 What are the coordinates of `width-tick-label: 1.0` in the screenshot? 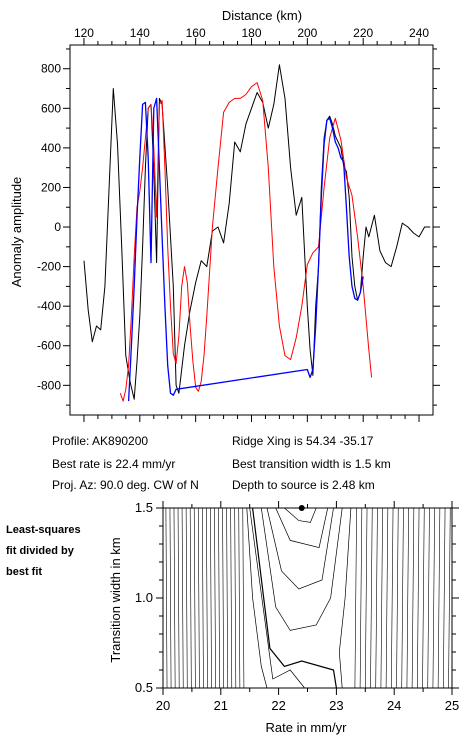 It's located at (144, 597).